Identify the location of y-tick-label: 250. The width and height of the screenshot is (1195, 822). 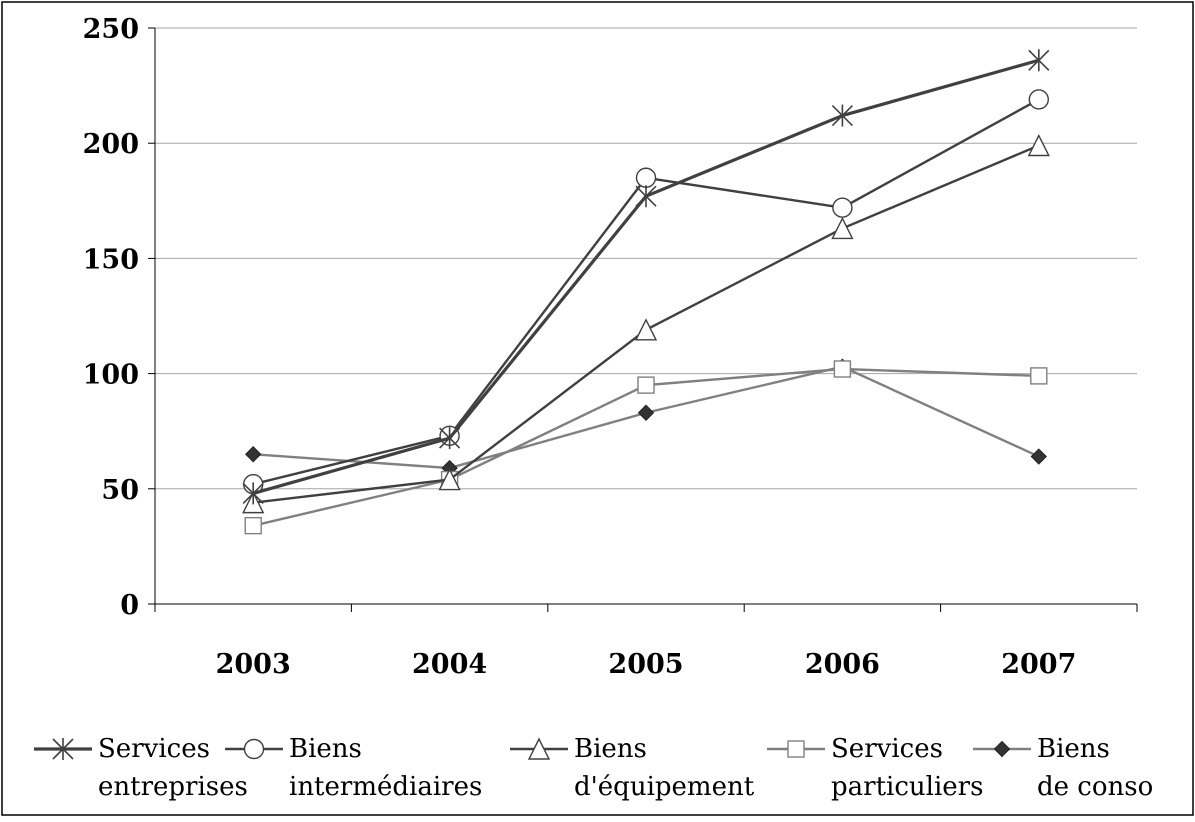
(111, 29).